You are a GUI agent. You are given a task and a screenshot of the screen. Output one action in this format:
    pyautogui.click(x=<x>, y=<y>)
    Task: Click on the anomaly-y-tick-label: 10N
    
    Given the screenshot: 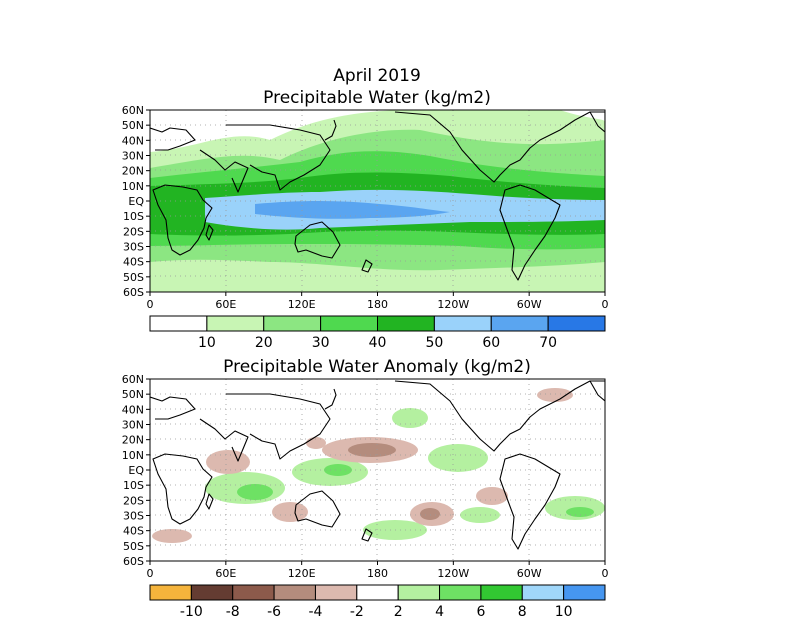 What is the action you would take?
    pyautogui.click(x=133, y=455)
    